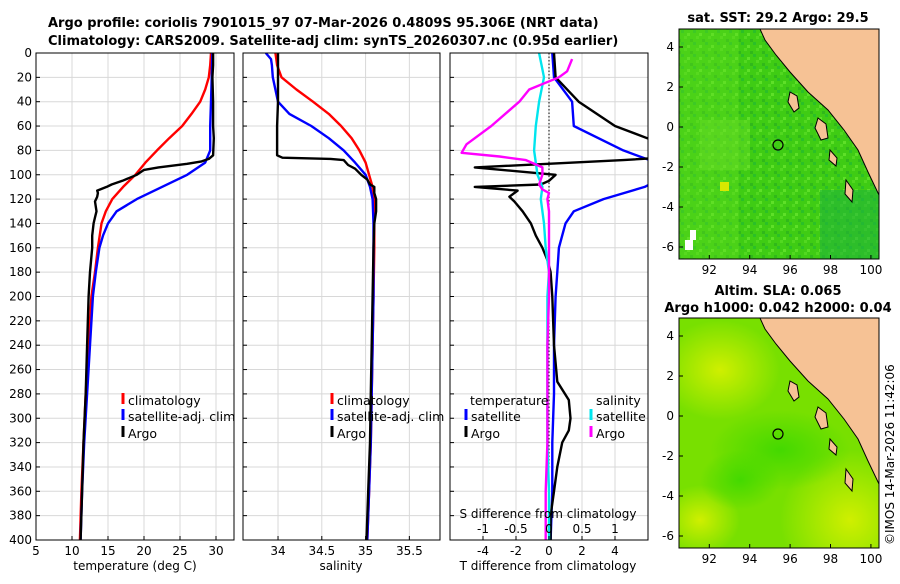 The width and height of the screenshot is (900, 584). I want to click on series-line-salinity-argo, so click(517, 299).